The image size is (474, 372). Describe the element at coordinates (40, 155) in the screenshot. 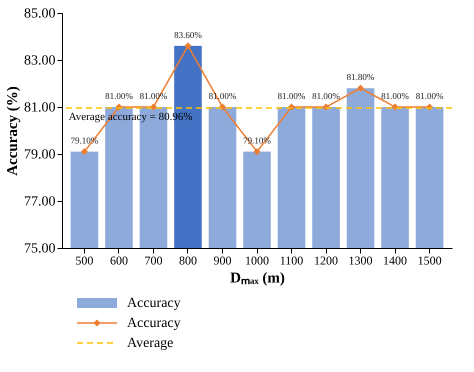

I see `y-tick-label: 79.00` at that location.